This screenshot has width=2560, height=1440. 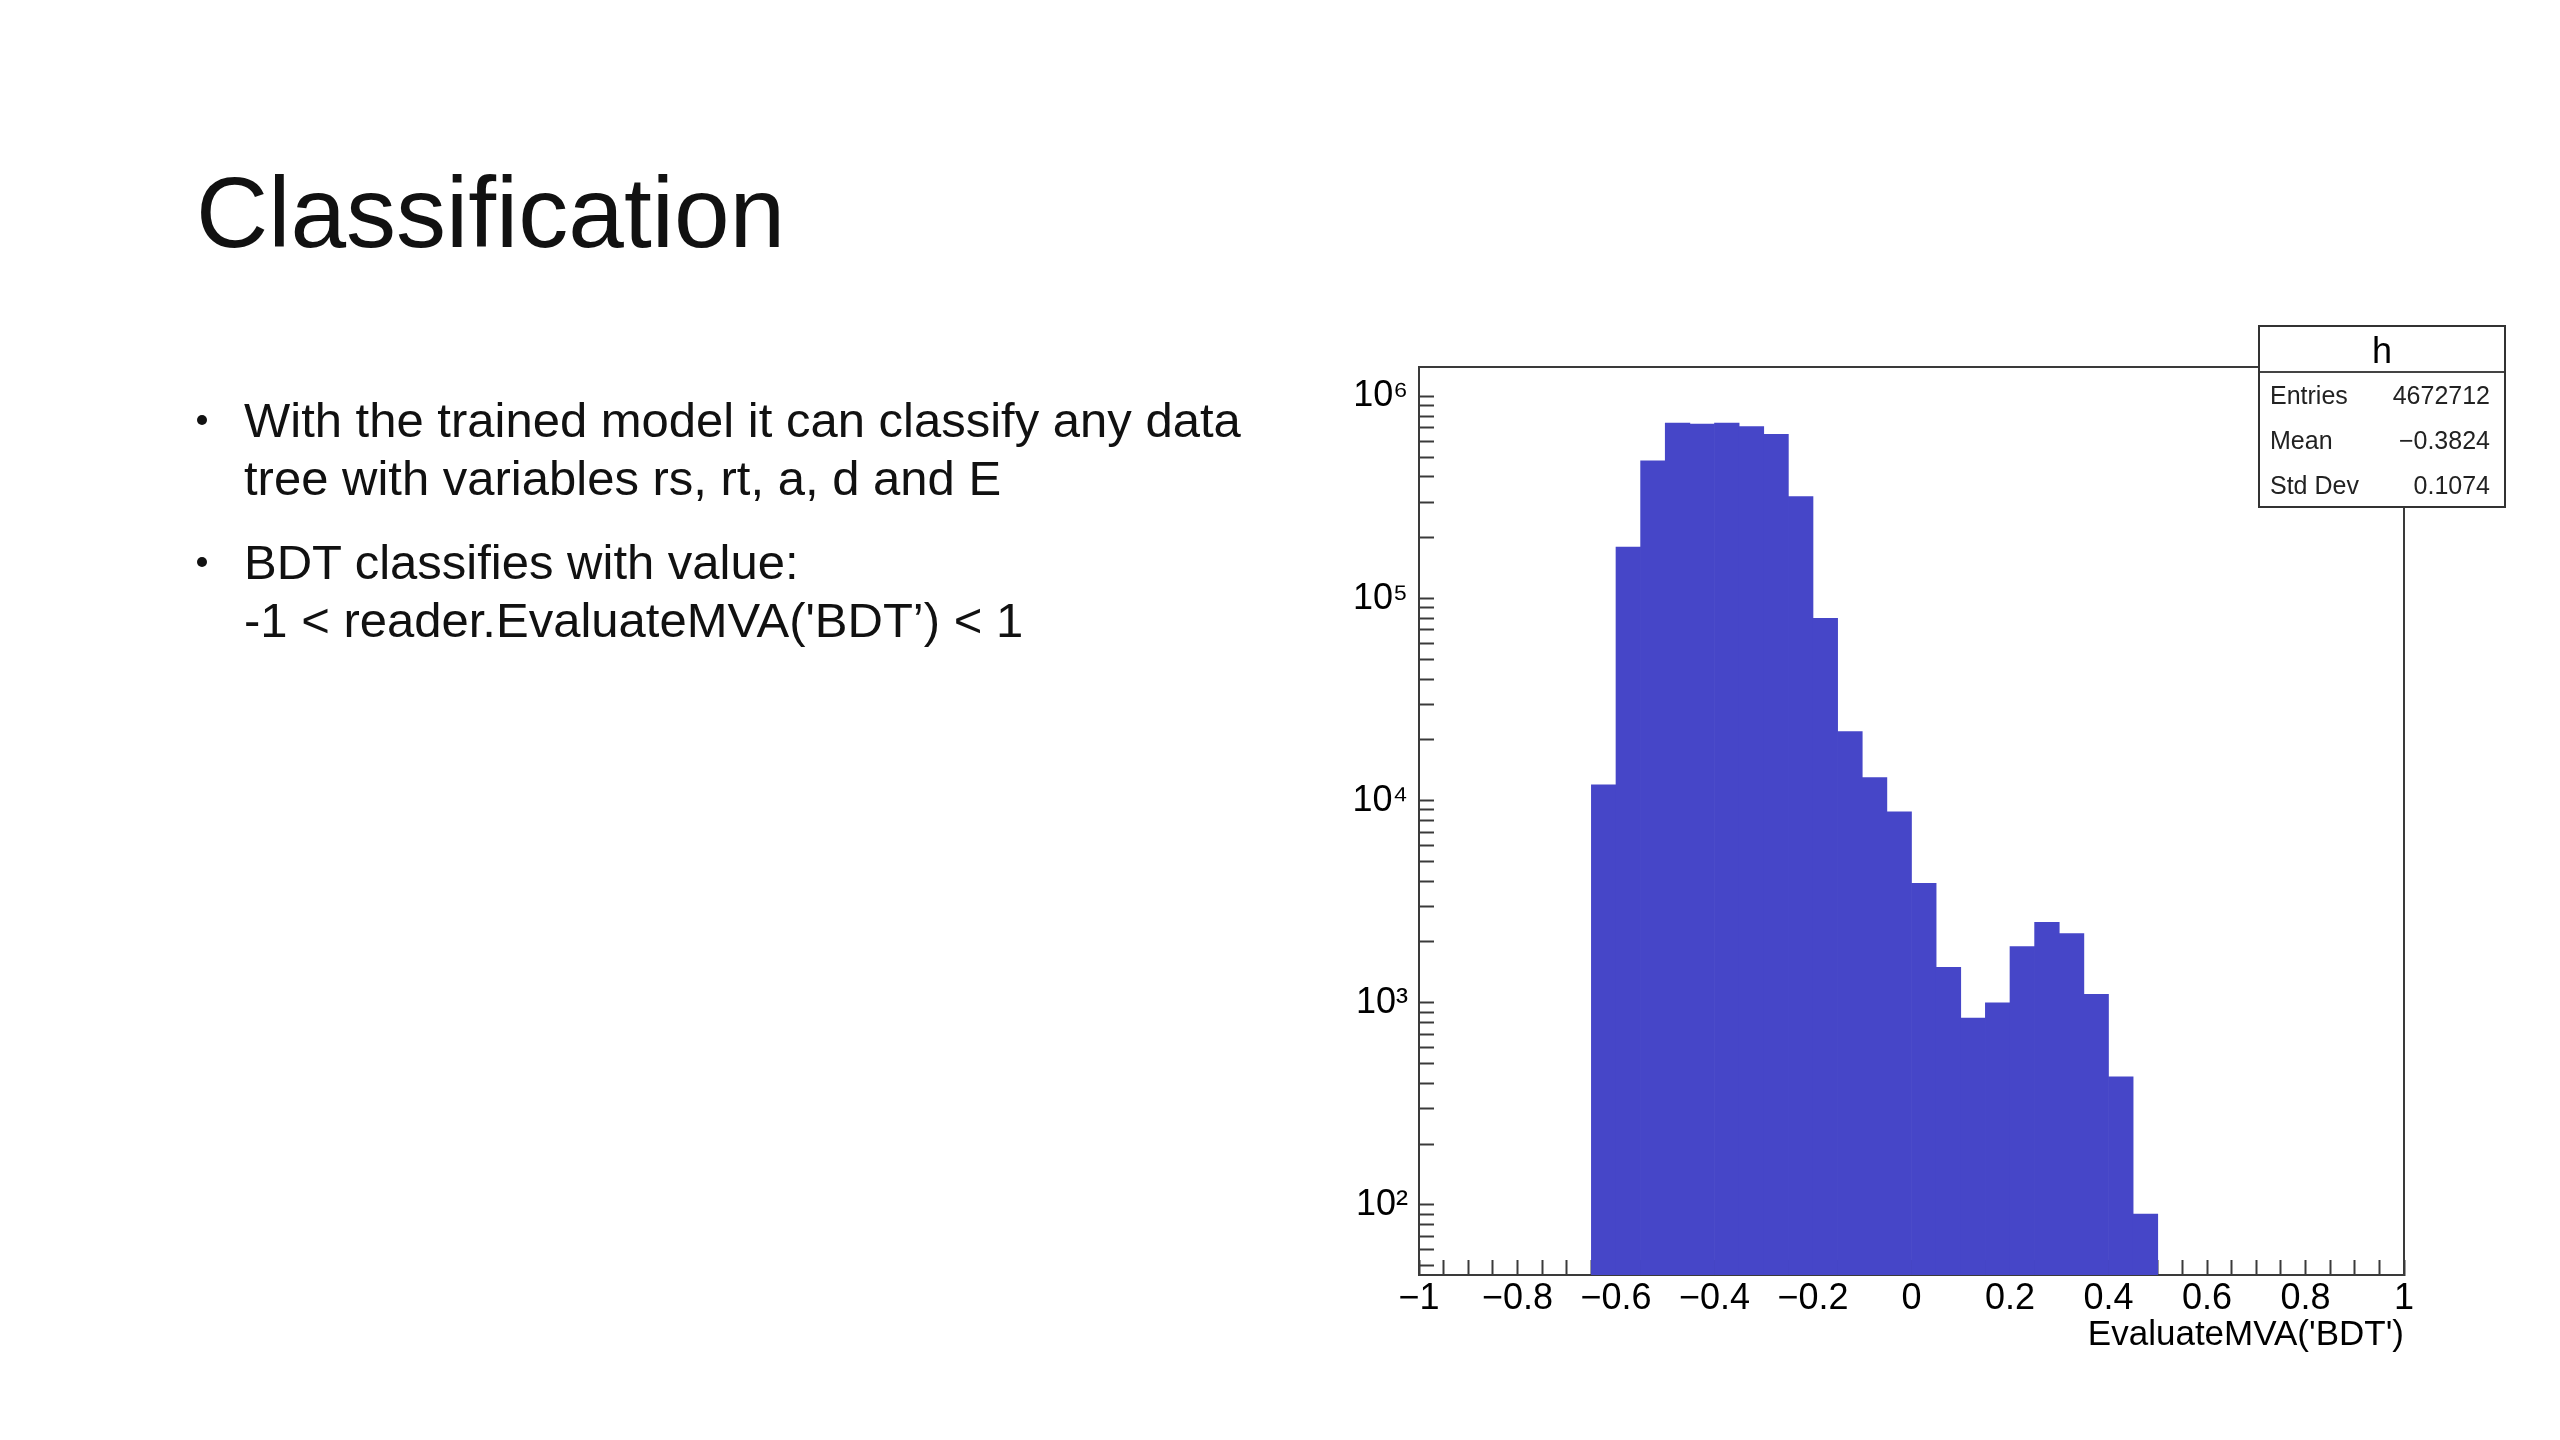 I want to click on annotation: 4672712, so click(x=2441, y=395).